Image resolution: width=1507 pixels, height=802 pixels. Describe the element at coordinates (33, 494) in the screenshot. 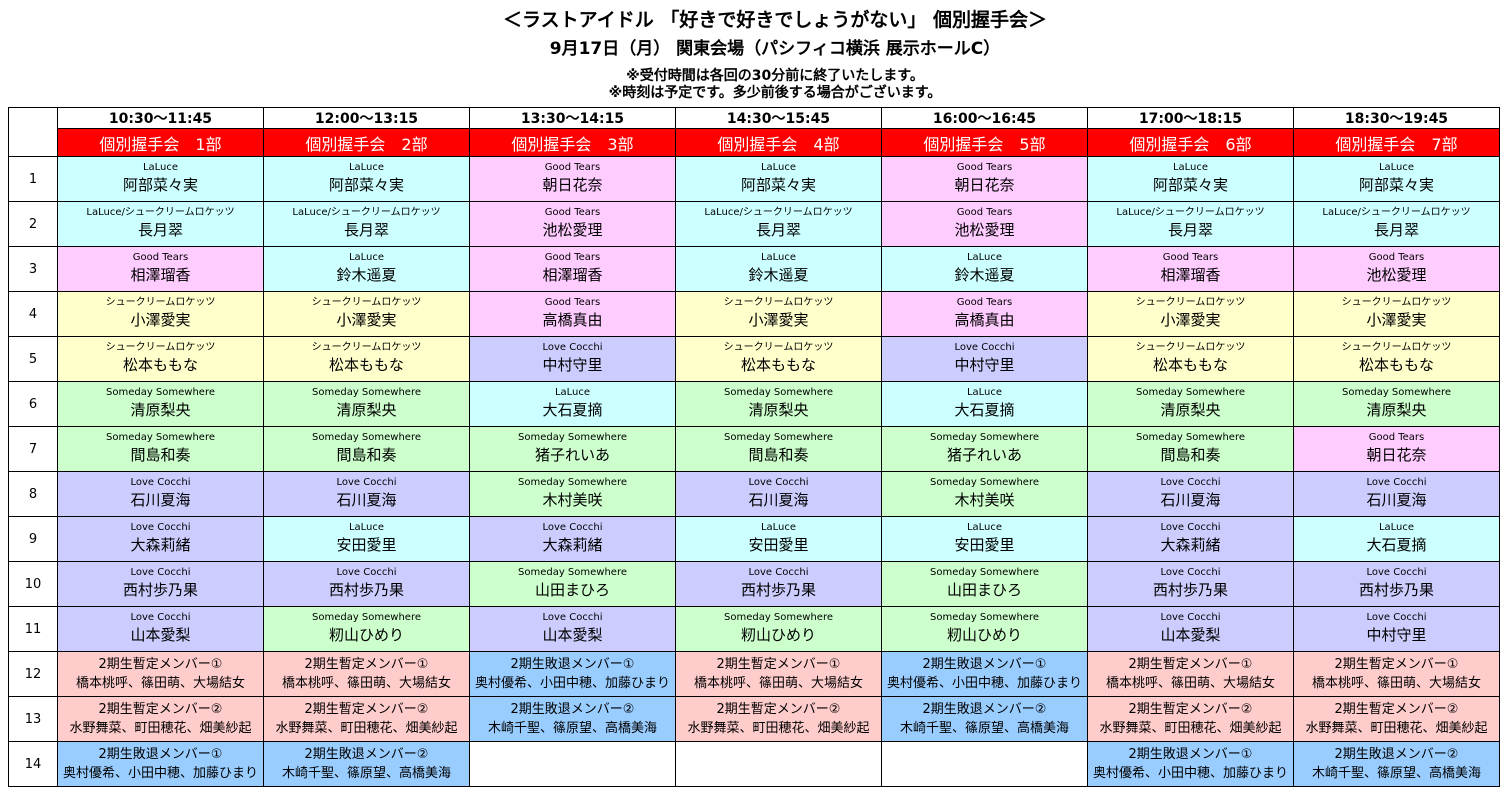

I see `row-number: 8` at that location.